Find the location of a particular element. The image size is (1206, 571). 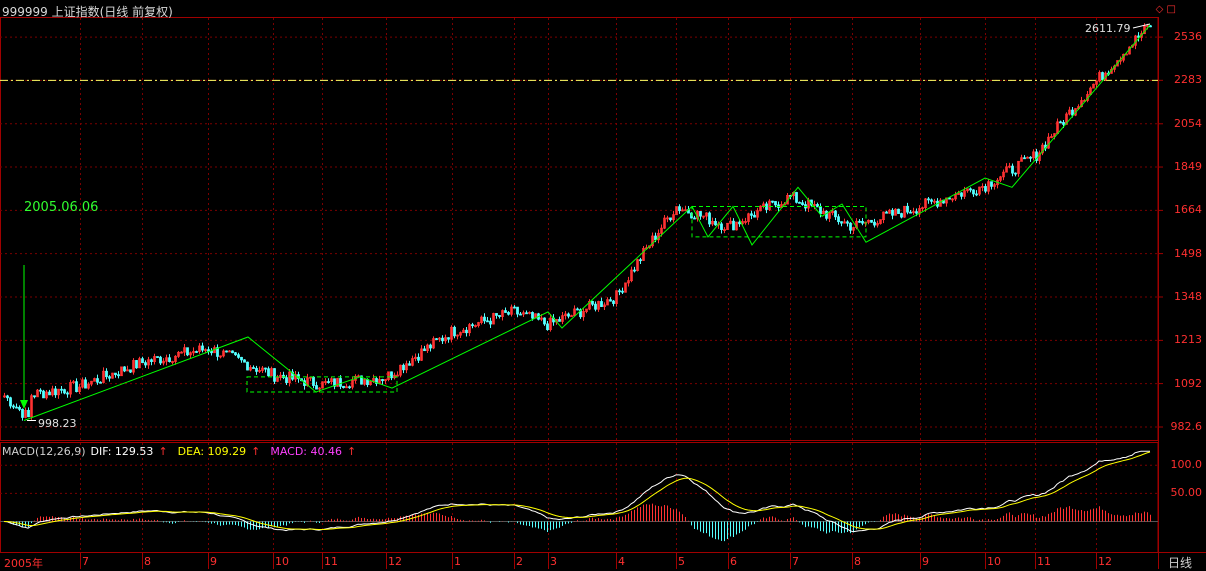

square-icon: □ is located at coordinates (1171, 9).